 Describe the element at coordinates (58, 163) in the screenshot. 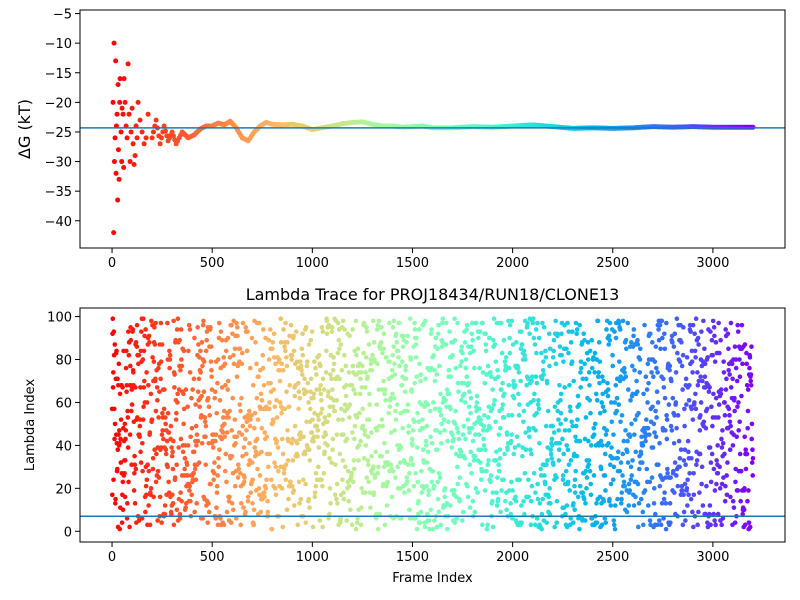

I see `y-tick-label: −30` at that location.